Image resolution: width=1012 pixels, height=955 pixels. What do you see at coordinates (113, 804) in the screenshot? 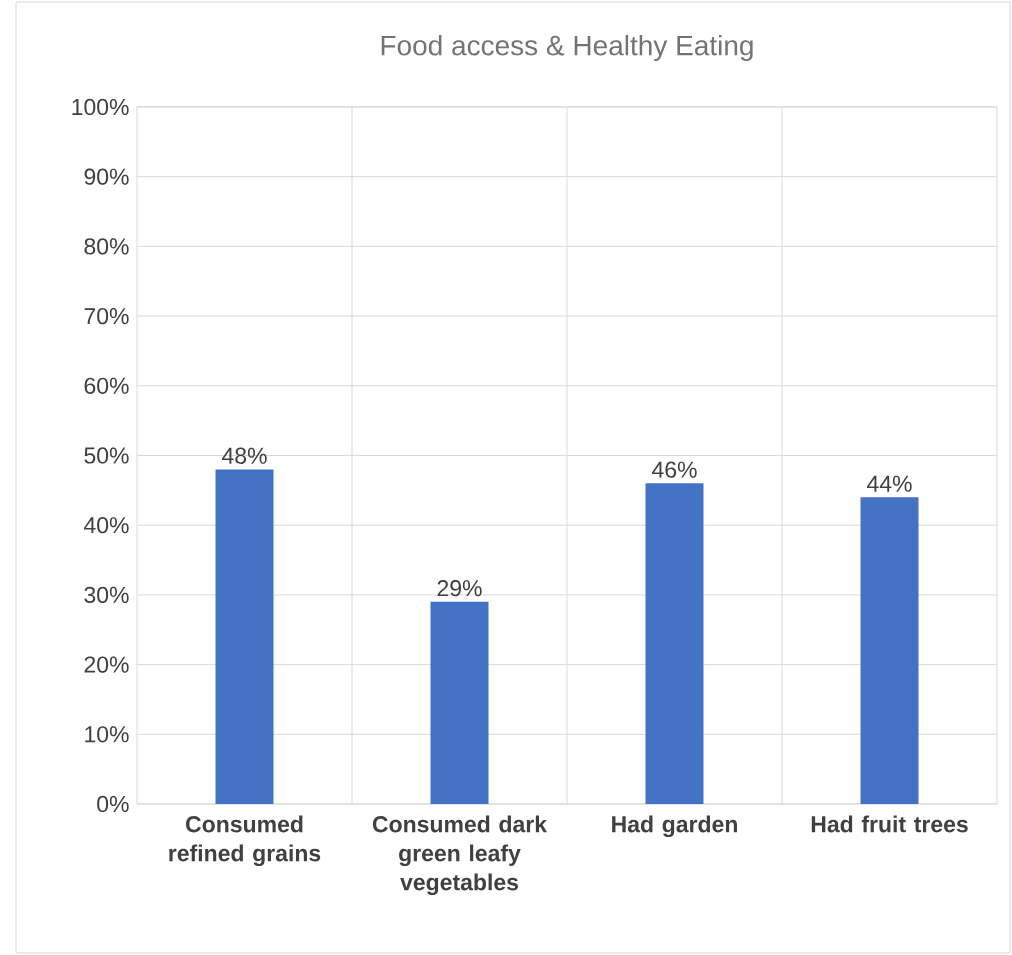
I see `y-tick-label: 0%` at bounding box center [113, 804].